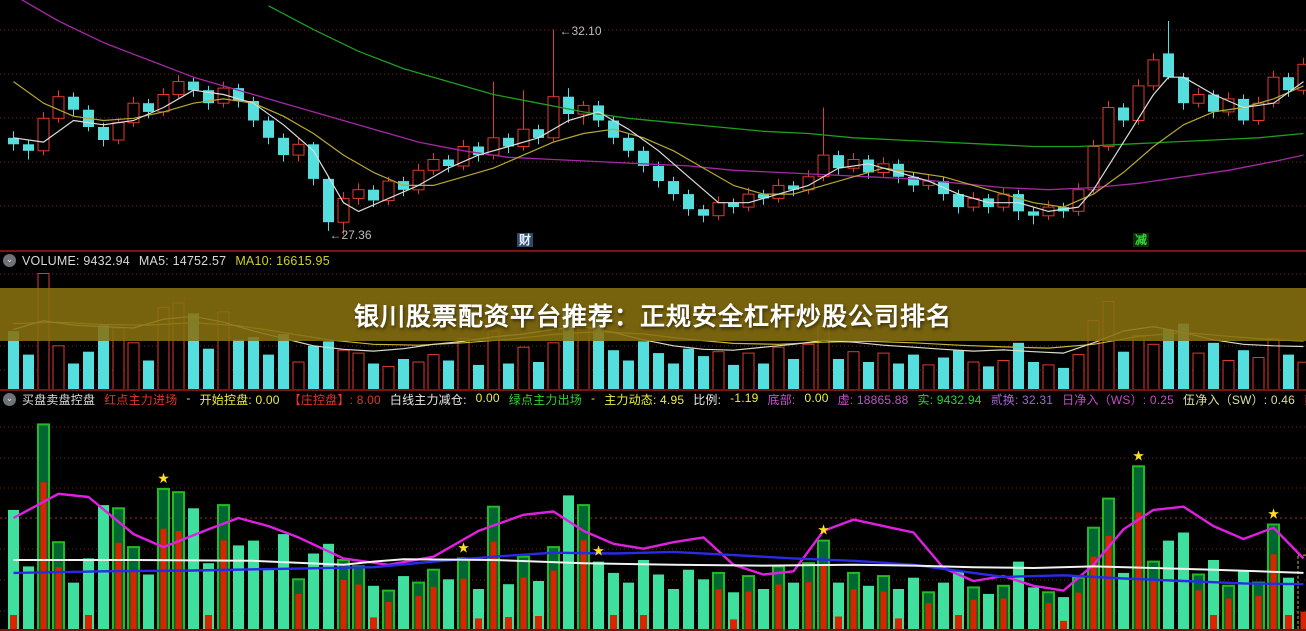 The height and width of the screenshot is (631, 1306). Describe the element at coordinates (1305, 399) in the screenshot. I see `indicator-segment: 贰净入` at that location.